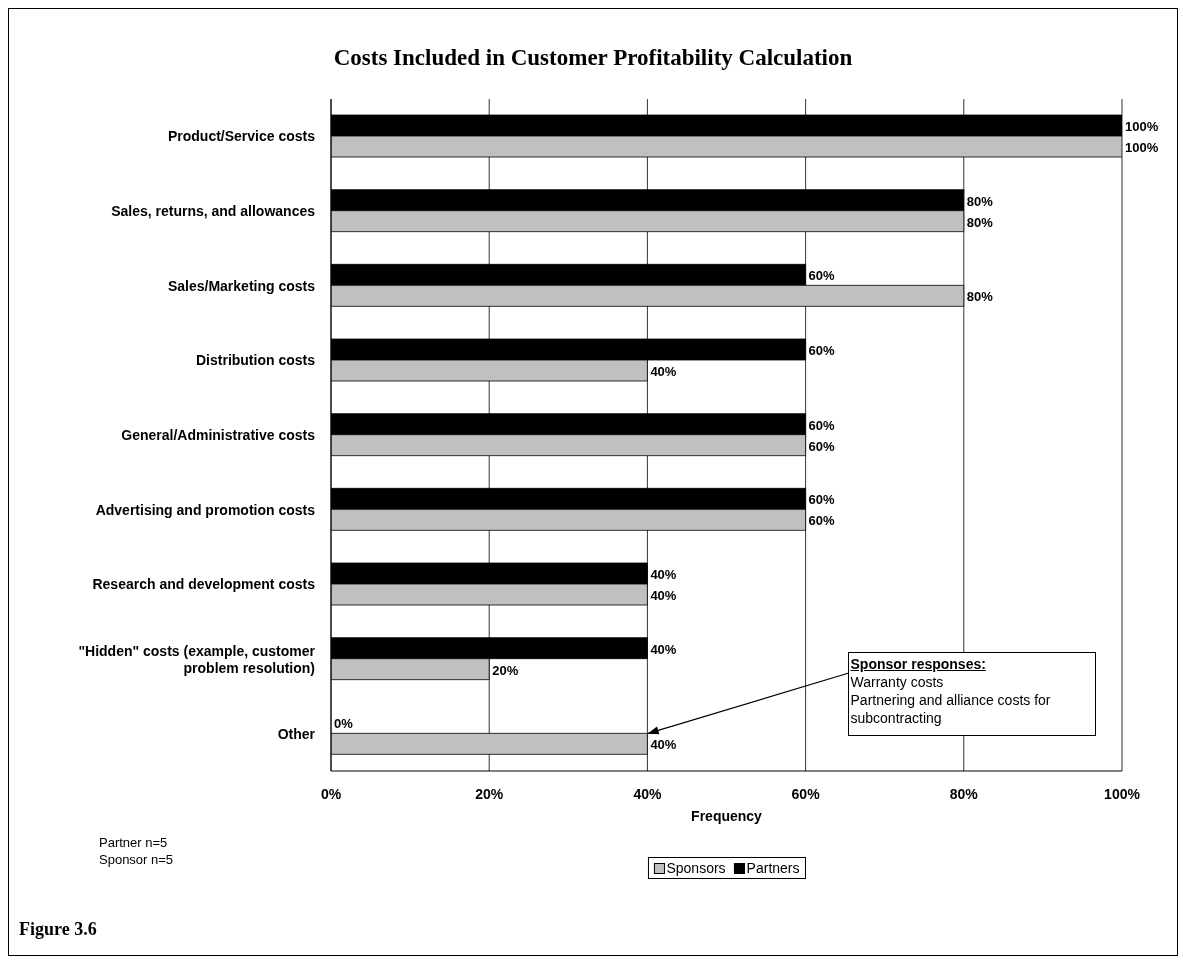 The image size is (1183, 968). I want to click on text: Sponsor n=5, so click(136, 859).